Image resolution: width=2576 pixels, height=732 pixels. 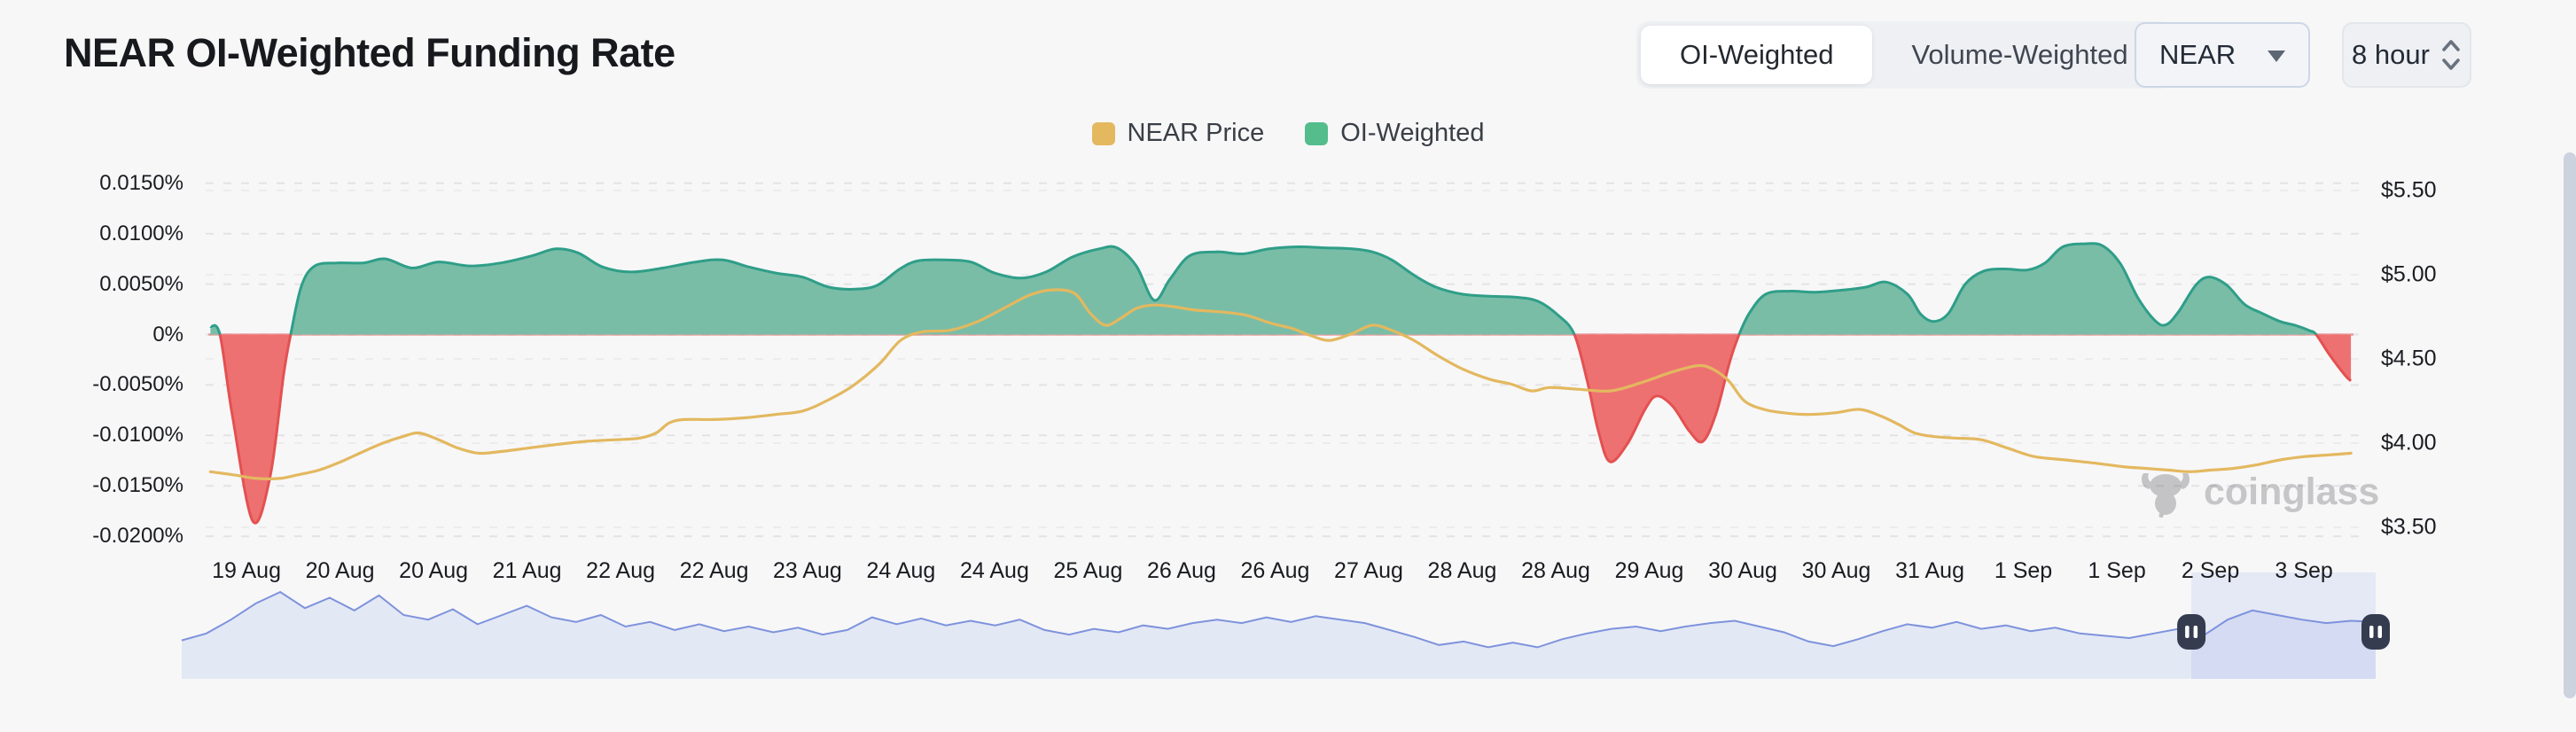 I want to click on navigator-handle-left, so click(x=2191, y=632).